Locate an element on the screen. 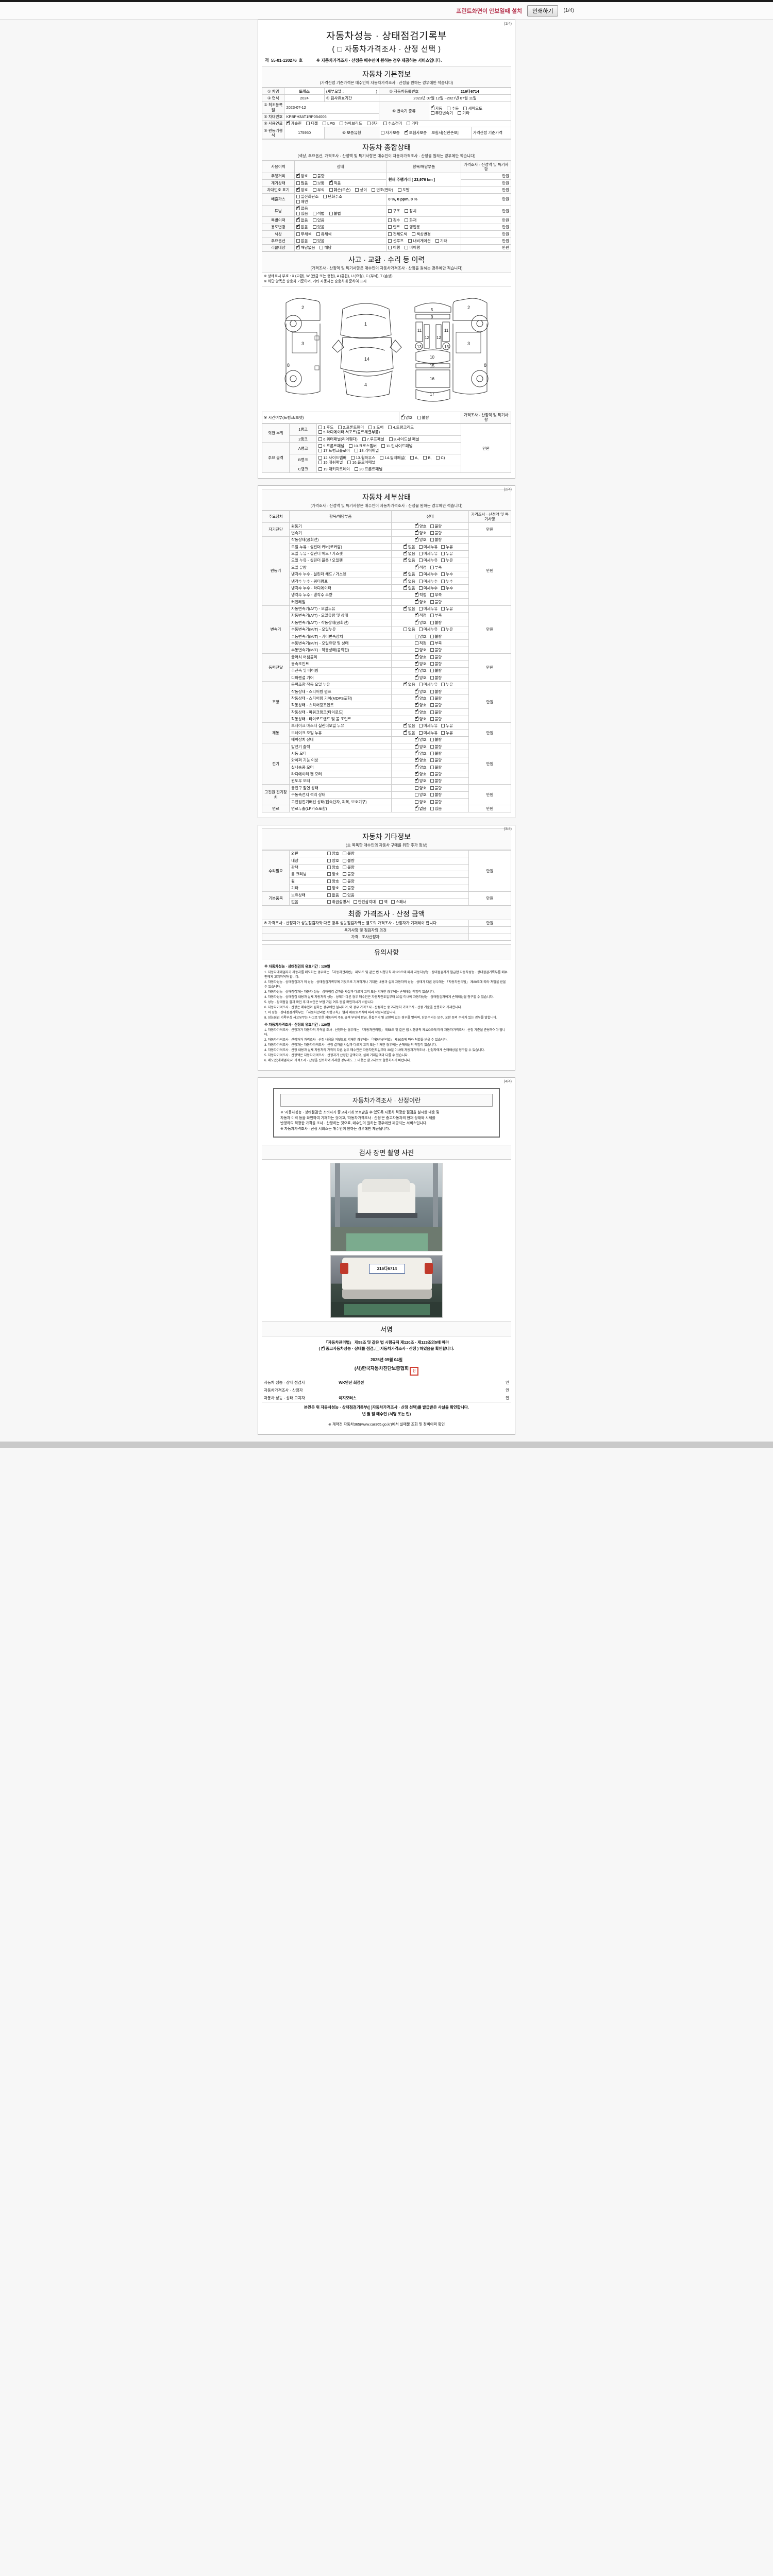  checkbox-mileage-bad is located at coordinates (314, 176).